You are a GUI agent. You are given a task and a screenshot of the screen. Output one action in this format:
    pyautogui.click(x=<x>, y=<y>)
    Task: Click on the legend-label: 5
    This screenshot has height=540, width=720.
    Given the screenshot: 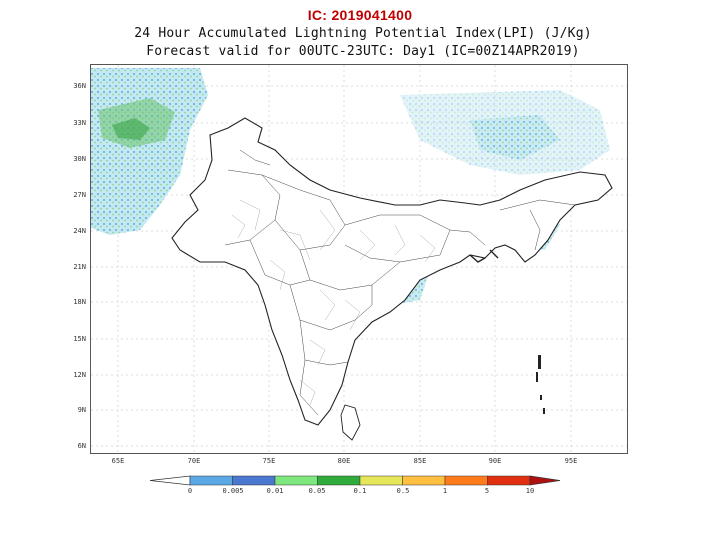 What is the action you would take?
    pyautogui.click(x=487, y=491)
    